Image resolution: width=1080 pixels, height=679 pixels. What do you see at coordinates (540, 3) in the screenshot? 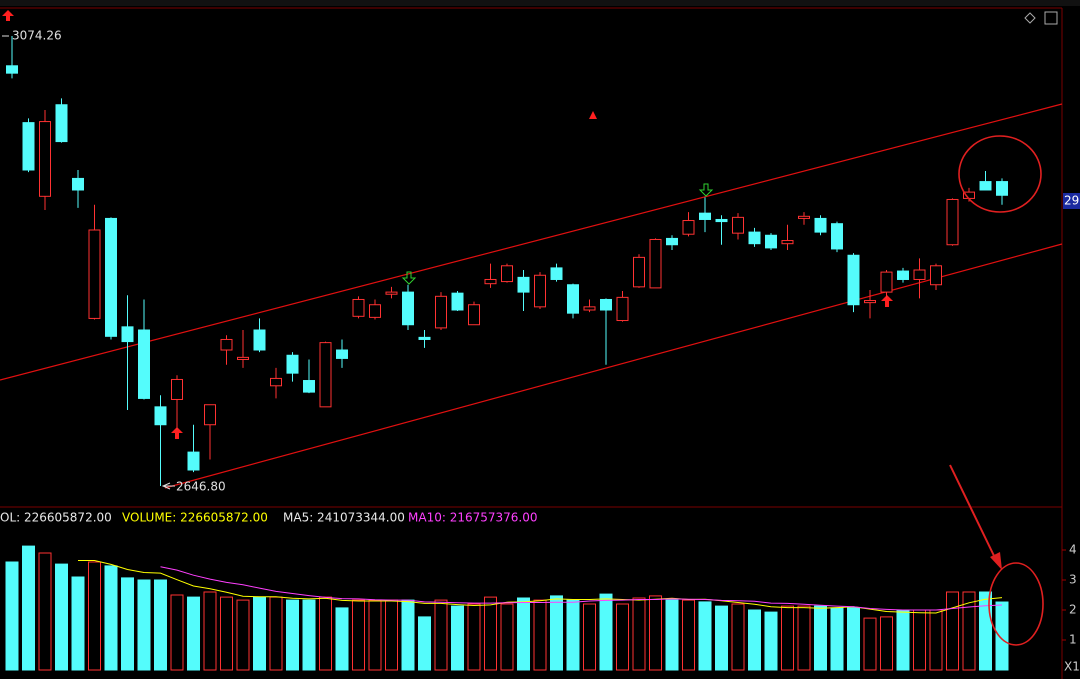
I see `toolbar` at bounding box center [540, 3].